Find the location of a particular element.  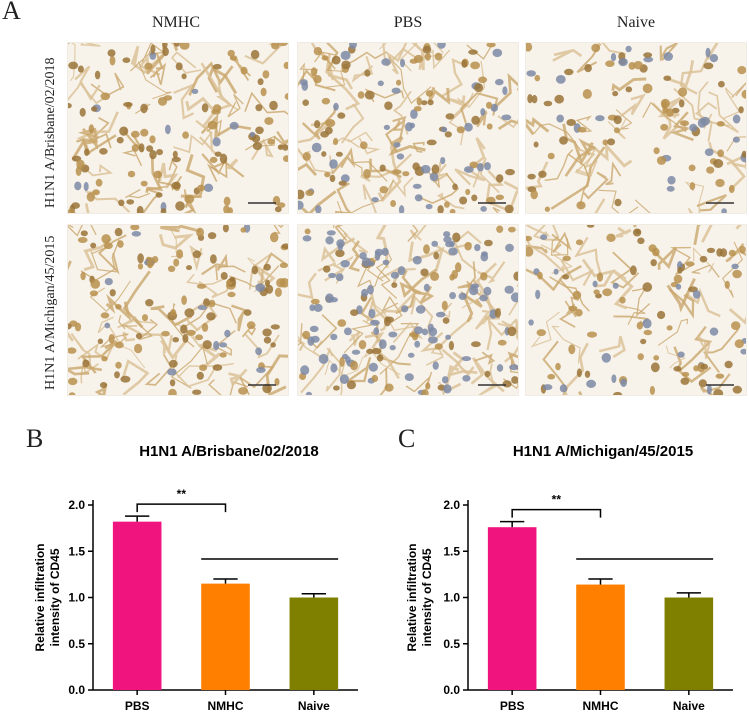

chart-title: H1N1 A/Brisbane/02/2018 is located at coordinates (229, 451).